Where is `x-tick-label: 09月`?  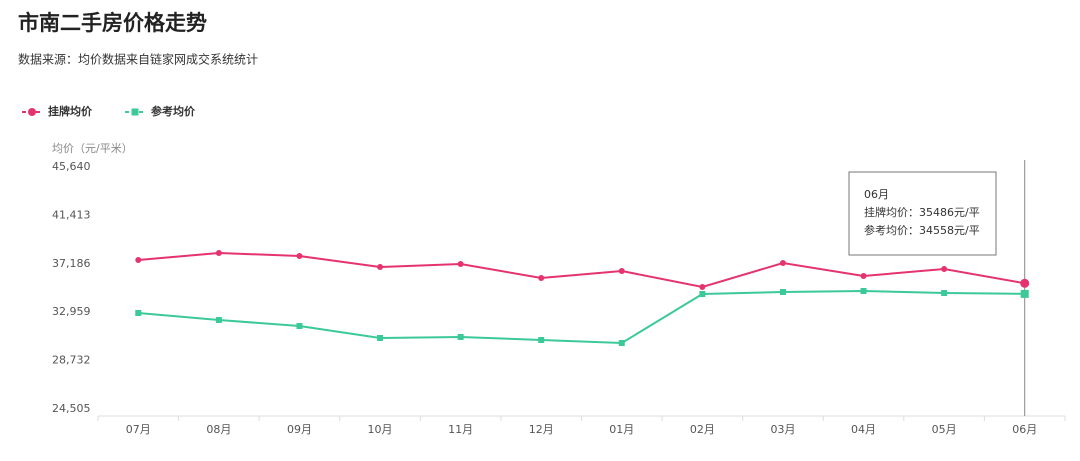 x-tick-label: 09月 is located at coordinates (299, 429).